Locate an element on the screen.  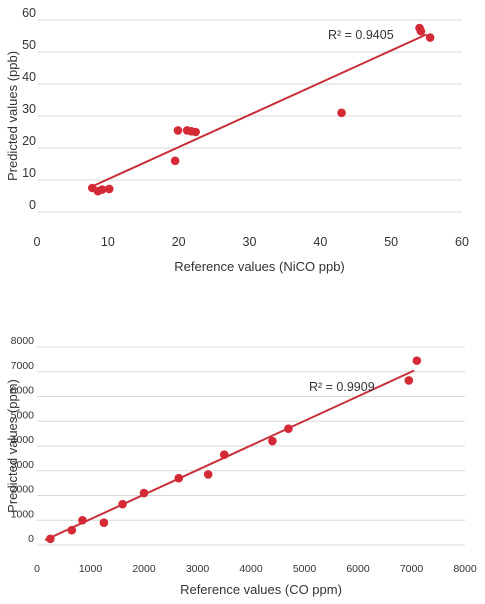
r-squared-annotation: R² = 0.9405 is located at coordinates (361, 35).